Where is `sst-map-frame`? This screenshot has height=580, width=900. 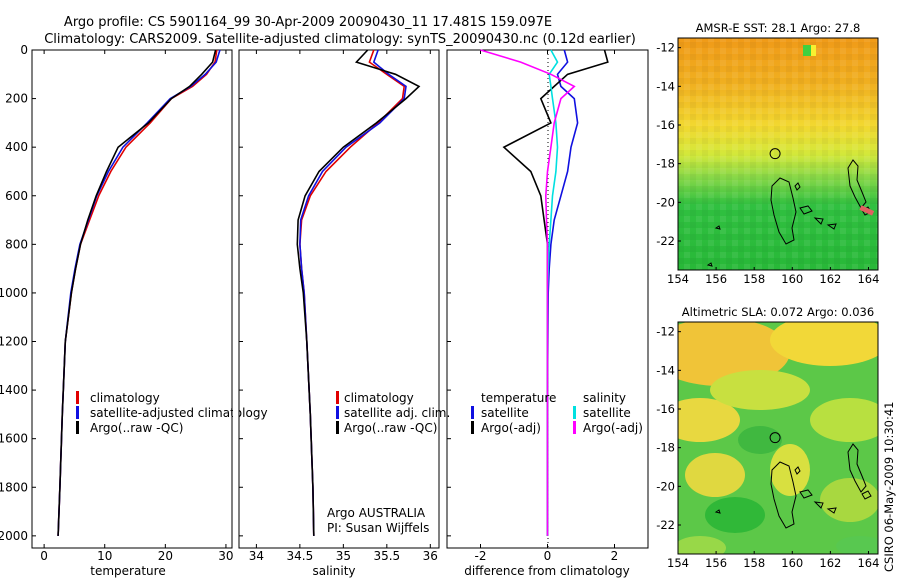
sst-map-frame is located at coordinates (778, 154).